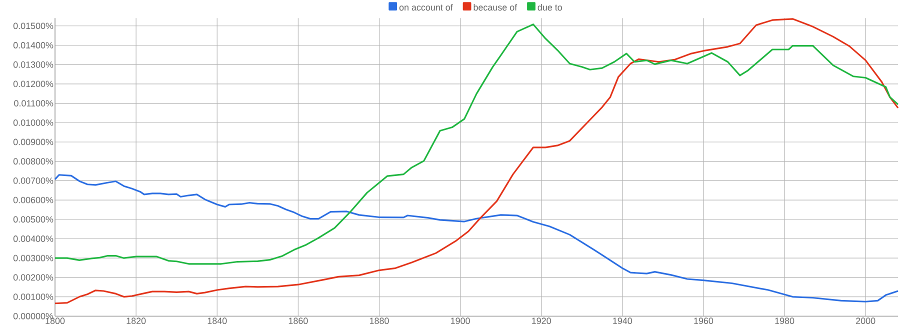 The image size is (900, 330). I want to click on y-tick-label: 0.01200%, so click(33, 84).